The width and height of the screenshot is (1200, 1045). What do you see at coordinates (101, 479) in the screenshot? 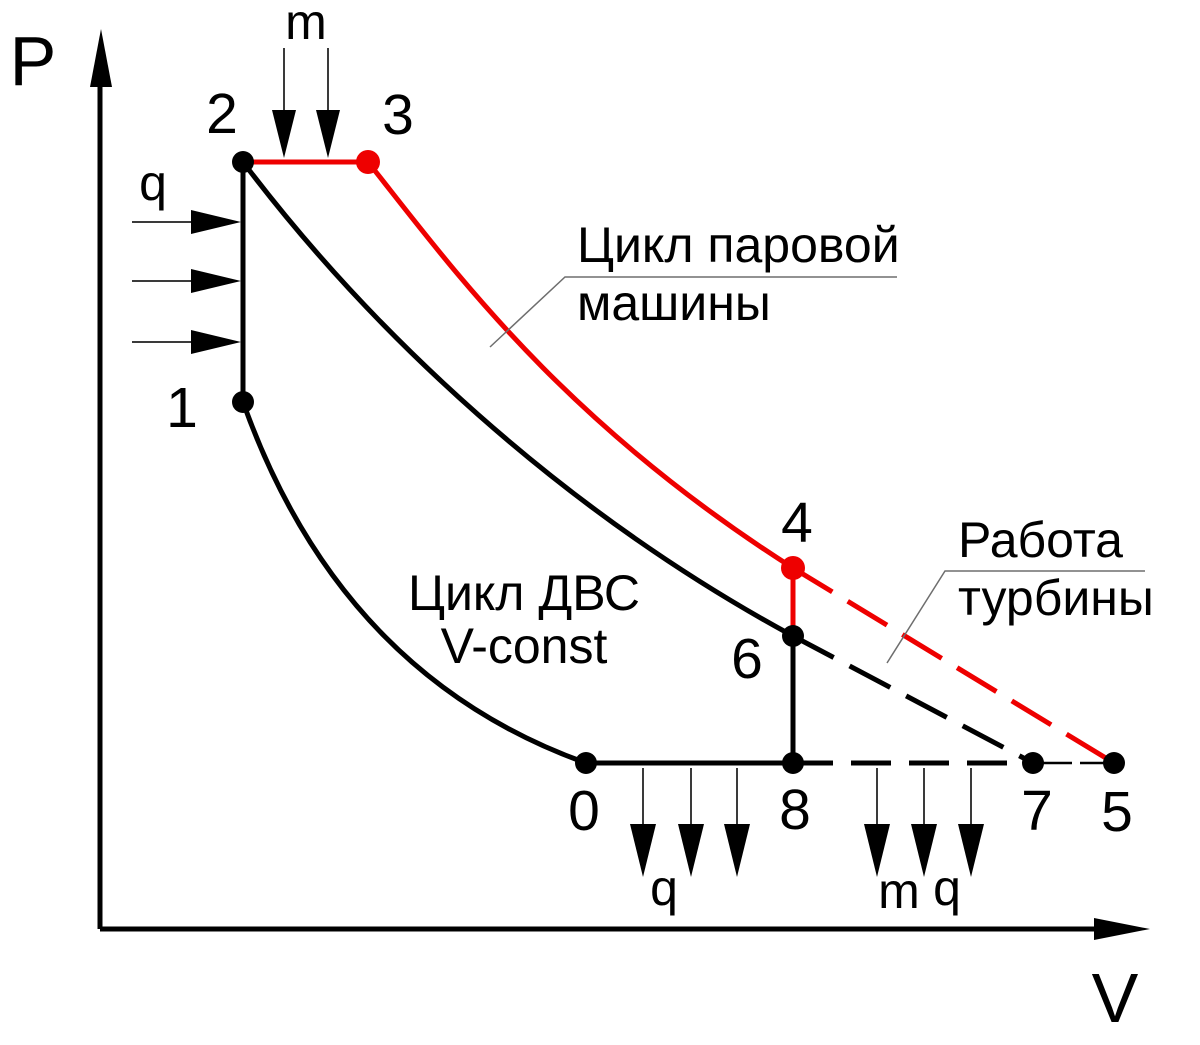
I see `pressure-axis` at bounding box center [101, 479].